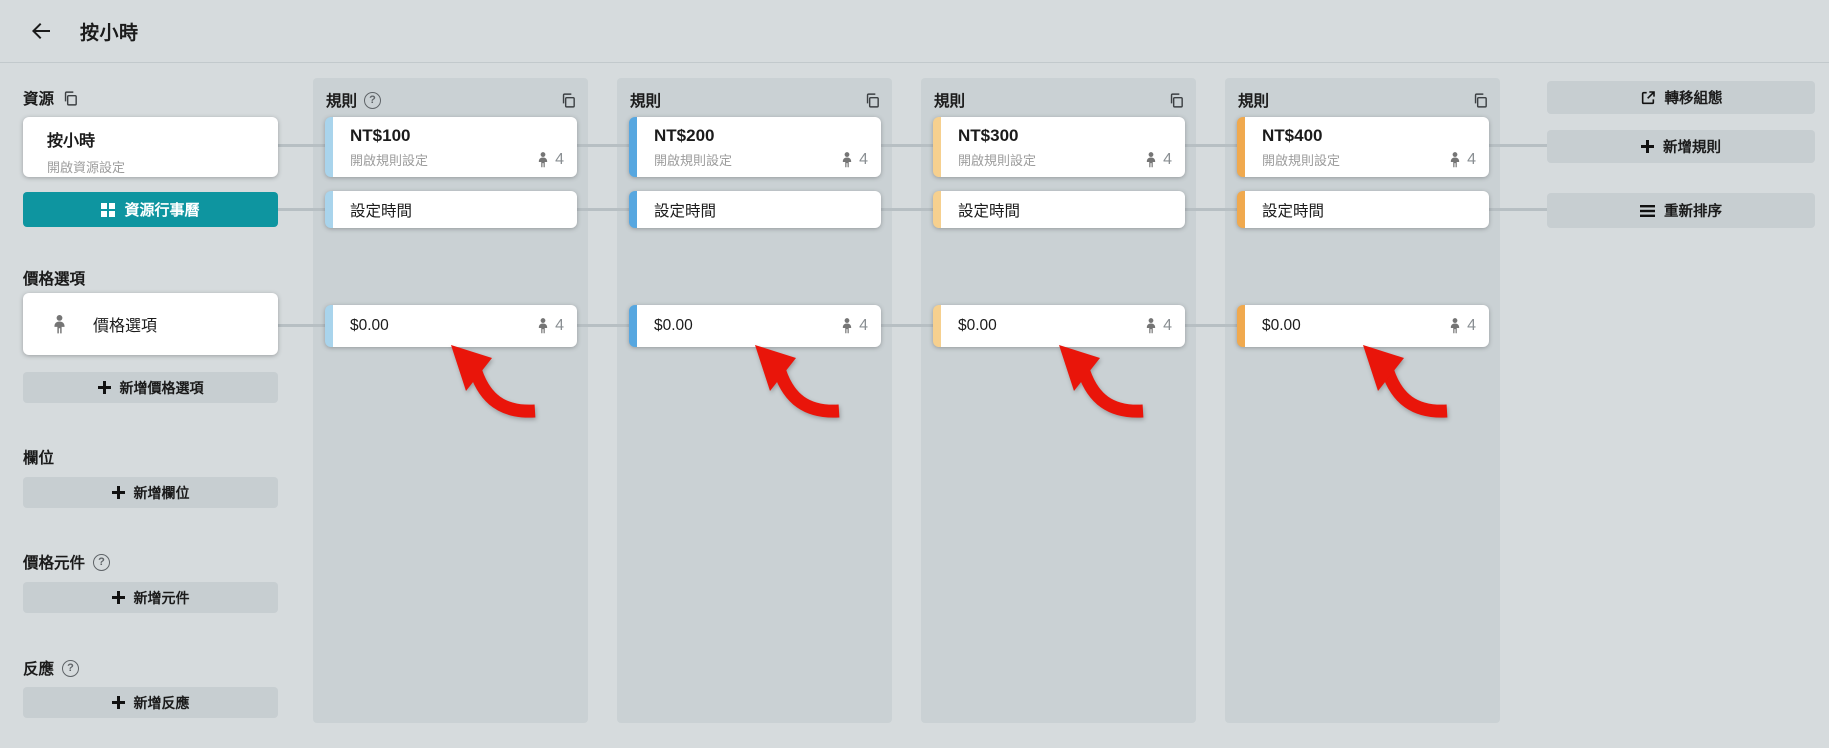  What do you see at coordinates (380, 135) in the screenshot?
I see `rule-price: NT$100` at bounding box center [380, 135].